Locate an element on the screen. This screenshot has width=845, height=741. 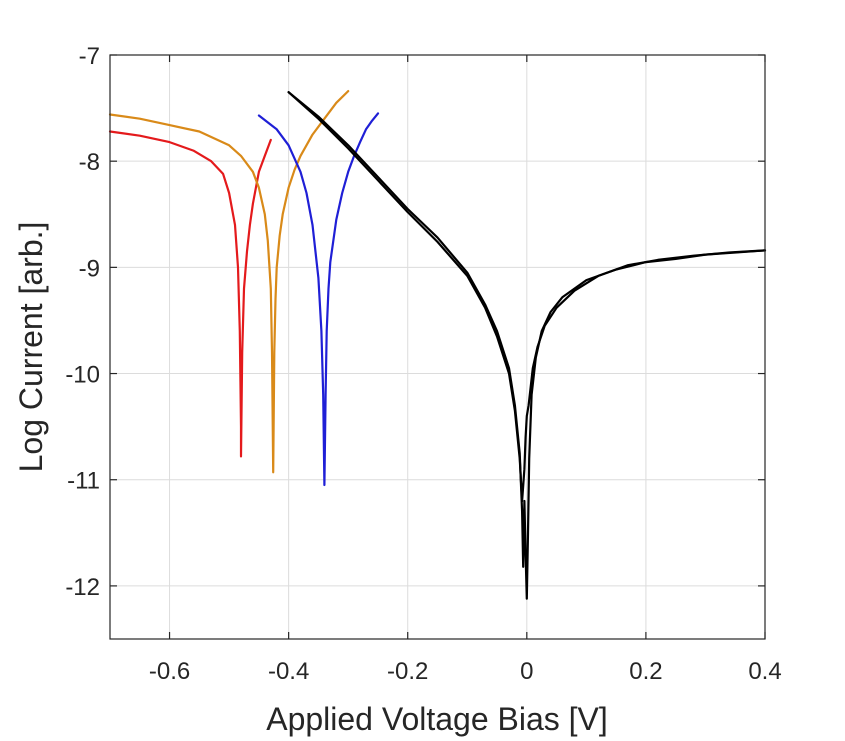
x-tick-labels: -0.6 -0.4 -0.2 0 0.2 0.4 is located at coordinates (465, 671).